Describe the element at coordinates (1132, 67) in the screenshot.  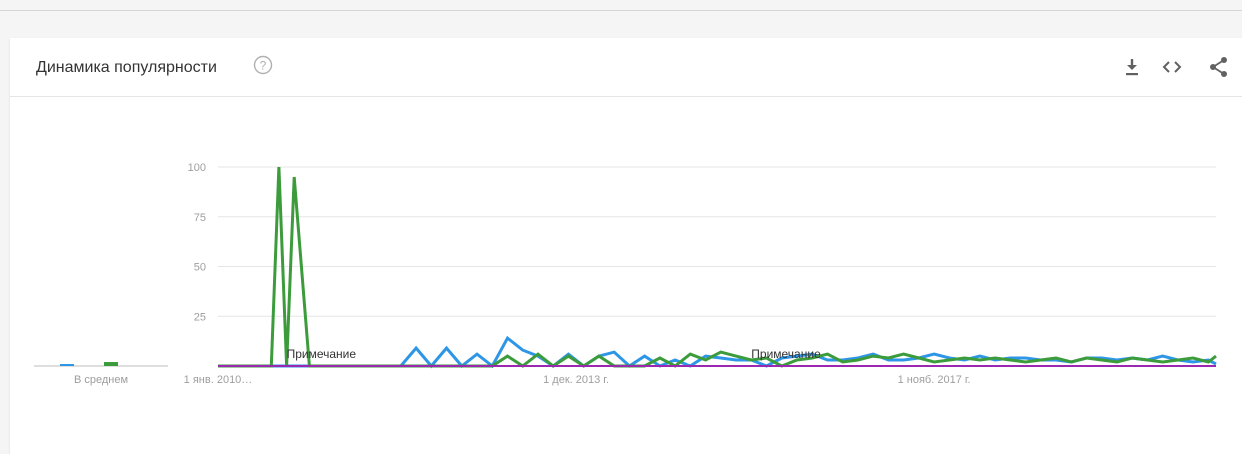
I see `download-icon` at that location.